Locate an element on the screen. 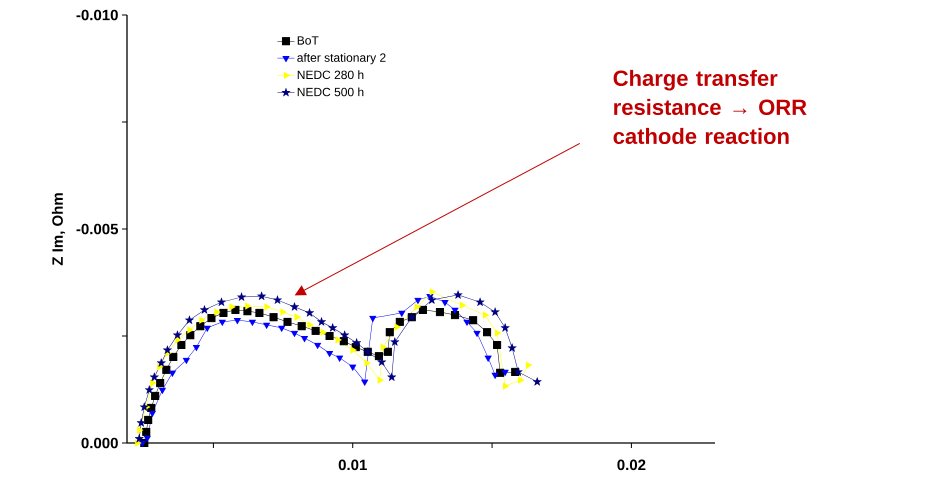  legend-label: NEDC 500 h is located at coordinates (331, 91).